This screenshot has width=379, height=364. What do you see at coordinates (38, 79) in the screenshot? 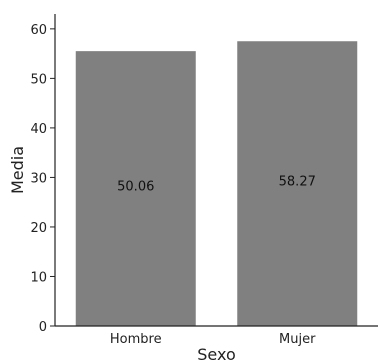
I see `y-tick-label: 50` at bounding box center [38, 79].